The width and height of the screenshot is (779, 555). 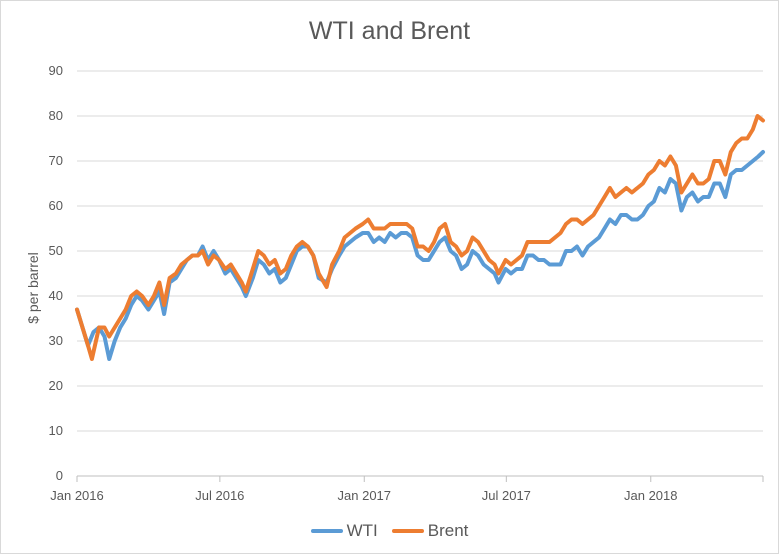 I want to click on y-tick-label: 50, so click(x=56, y=250).